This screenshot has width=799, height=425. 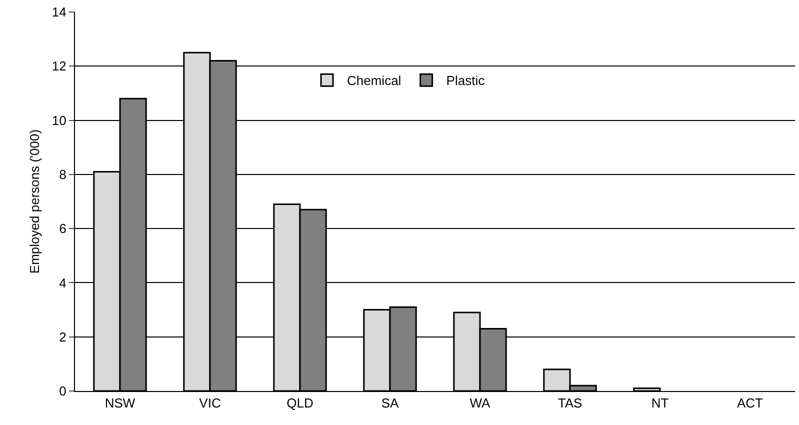 What do you see at coordinates (480, 403) in the screenshot?
I see `x-tick-label: WA` at bounding box center [480, 403].